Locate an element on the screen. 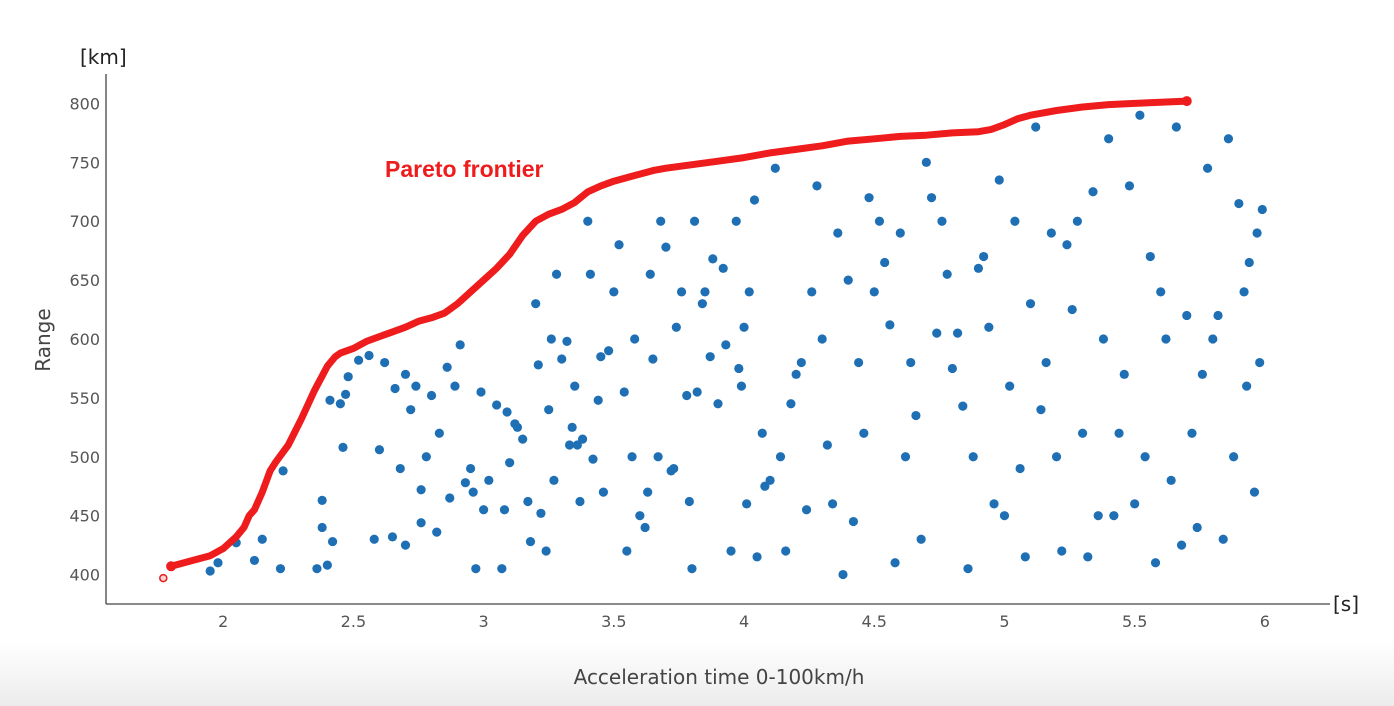 Image resolution: width=1394 pixels, height=706 pixels. y-tick-label: 400 is located at coordinates (84, 575).